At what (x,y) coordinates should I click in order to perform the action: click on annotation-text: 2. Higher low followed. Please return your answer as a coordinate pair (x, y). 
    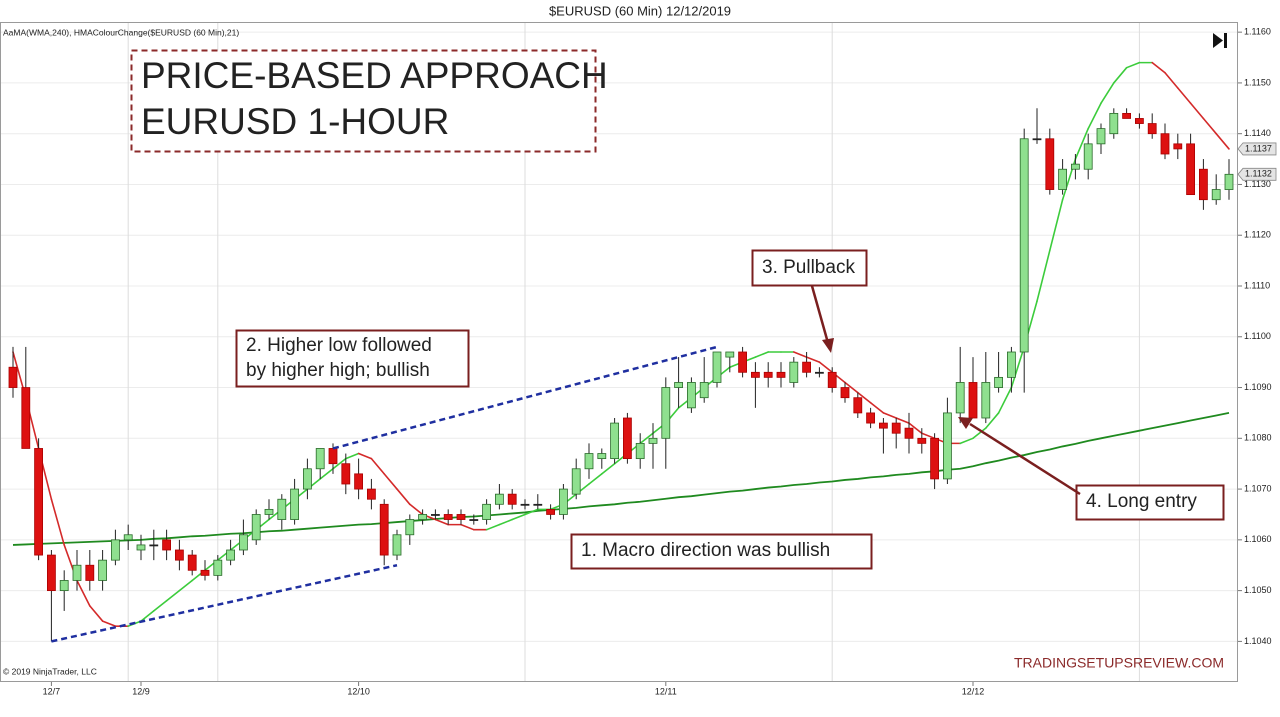
    Looking at the image, I should click on (339, 345).